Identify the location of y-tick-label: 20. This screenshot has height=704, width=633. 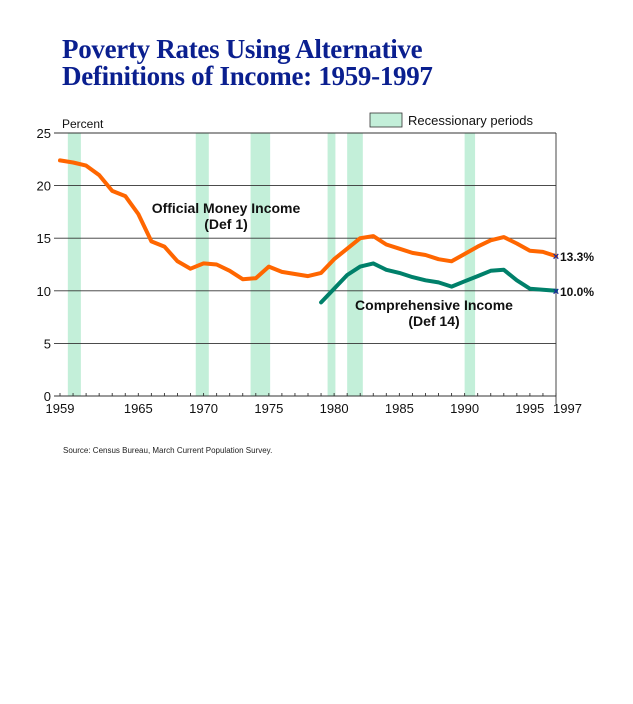
(44, 186).